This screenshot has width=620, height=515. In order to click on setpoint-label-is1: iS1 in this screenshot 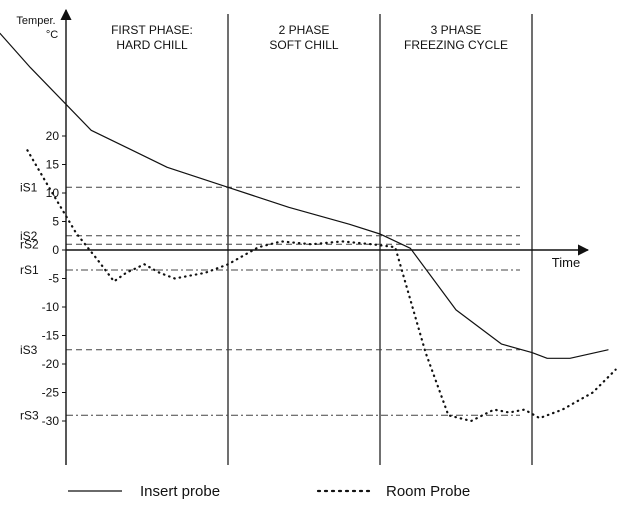, I will do `click(29, 187)`.